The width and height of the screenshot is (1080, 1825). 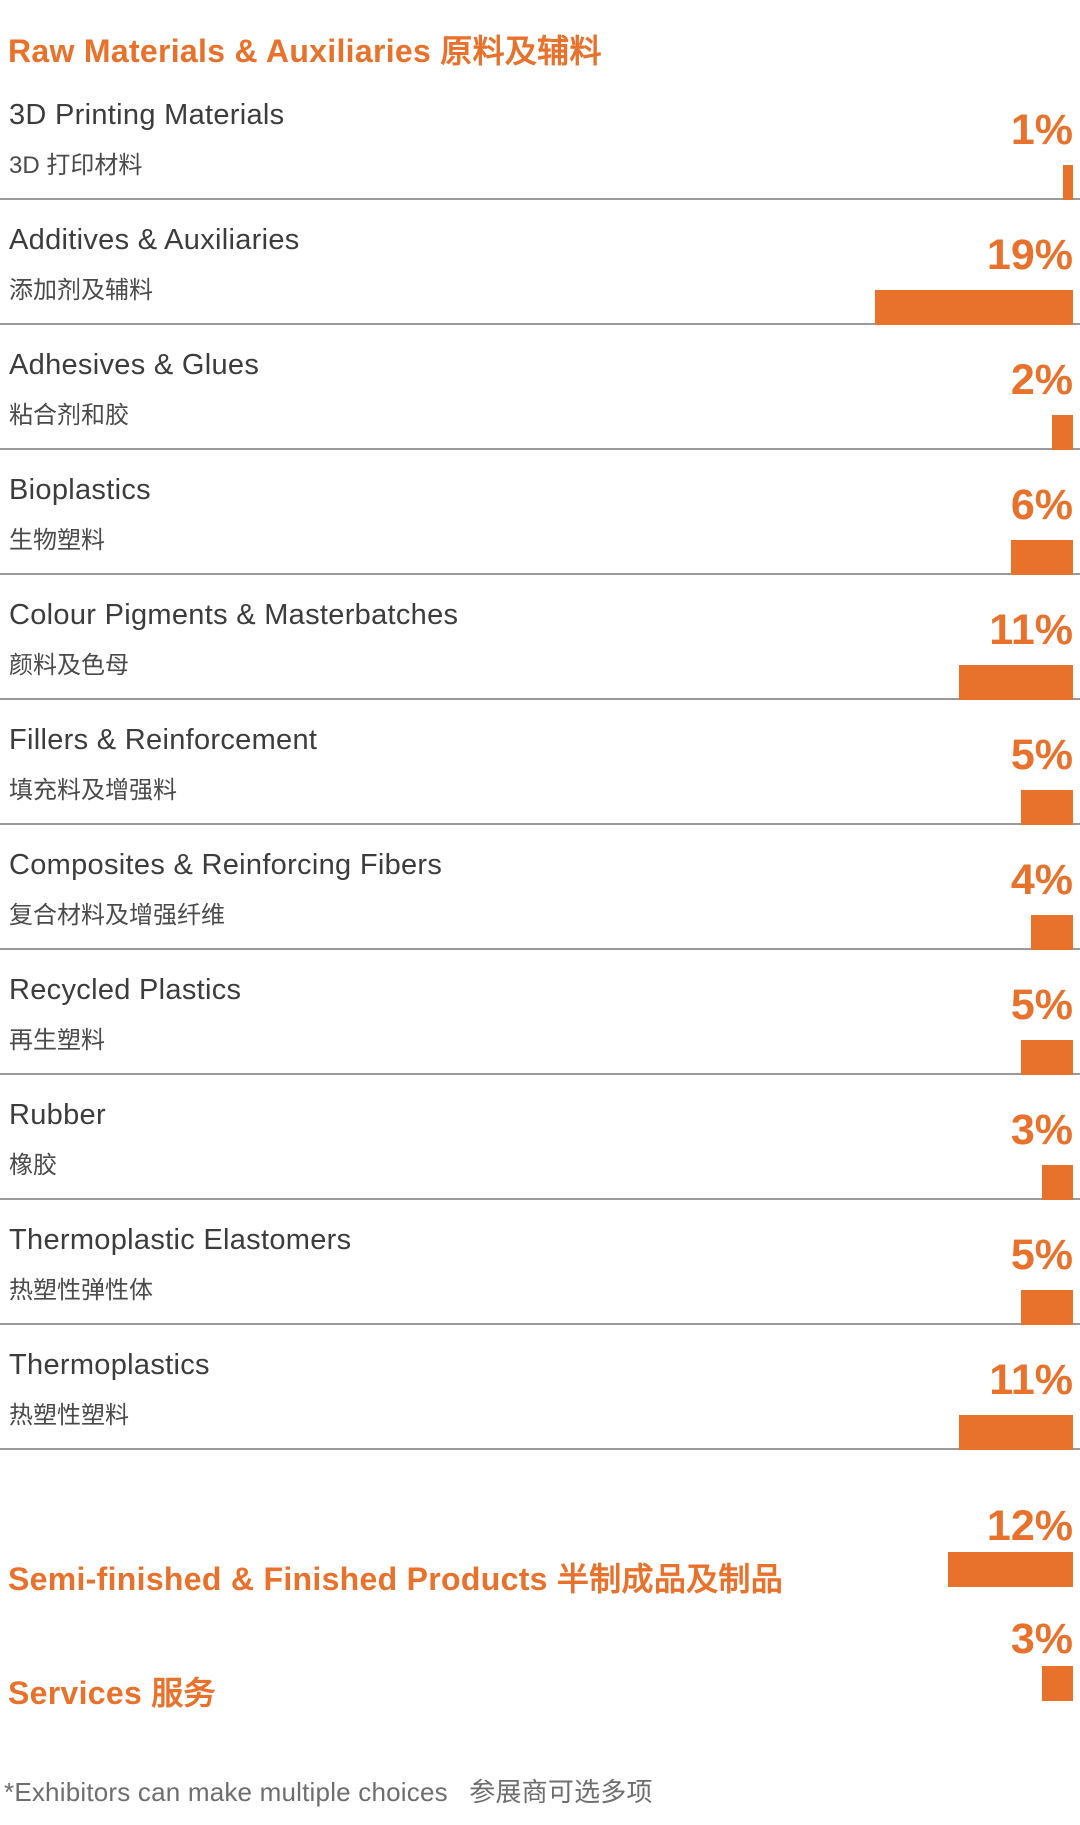 What do you see at coordinates (76, 165) in the screenshot?
I see `category-name-zh: 3D 打印材料` at bounding box center [76, 165].